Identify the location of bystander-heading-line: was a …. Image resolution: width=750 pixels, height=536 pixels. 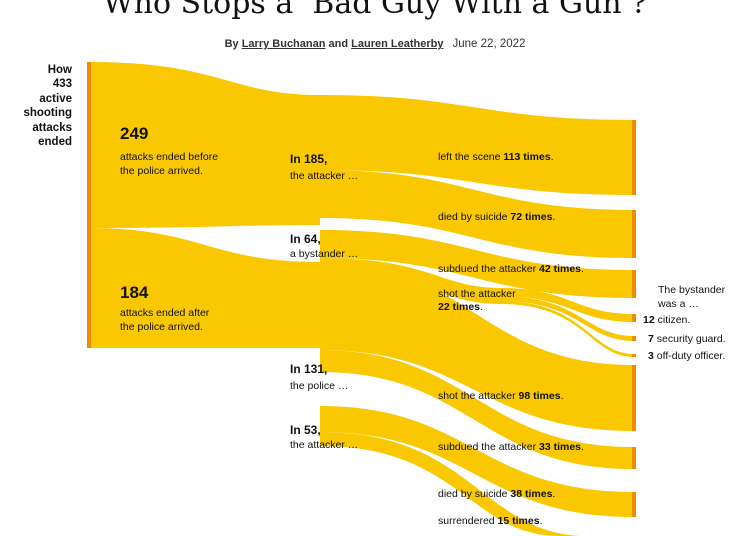
(678, 304).